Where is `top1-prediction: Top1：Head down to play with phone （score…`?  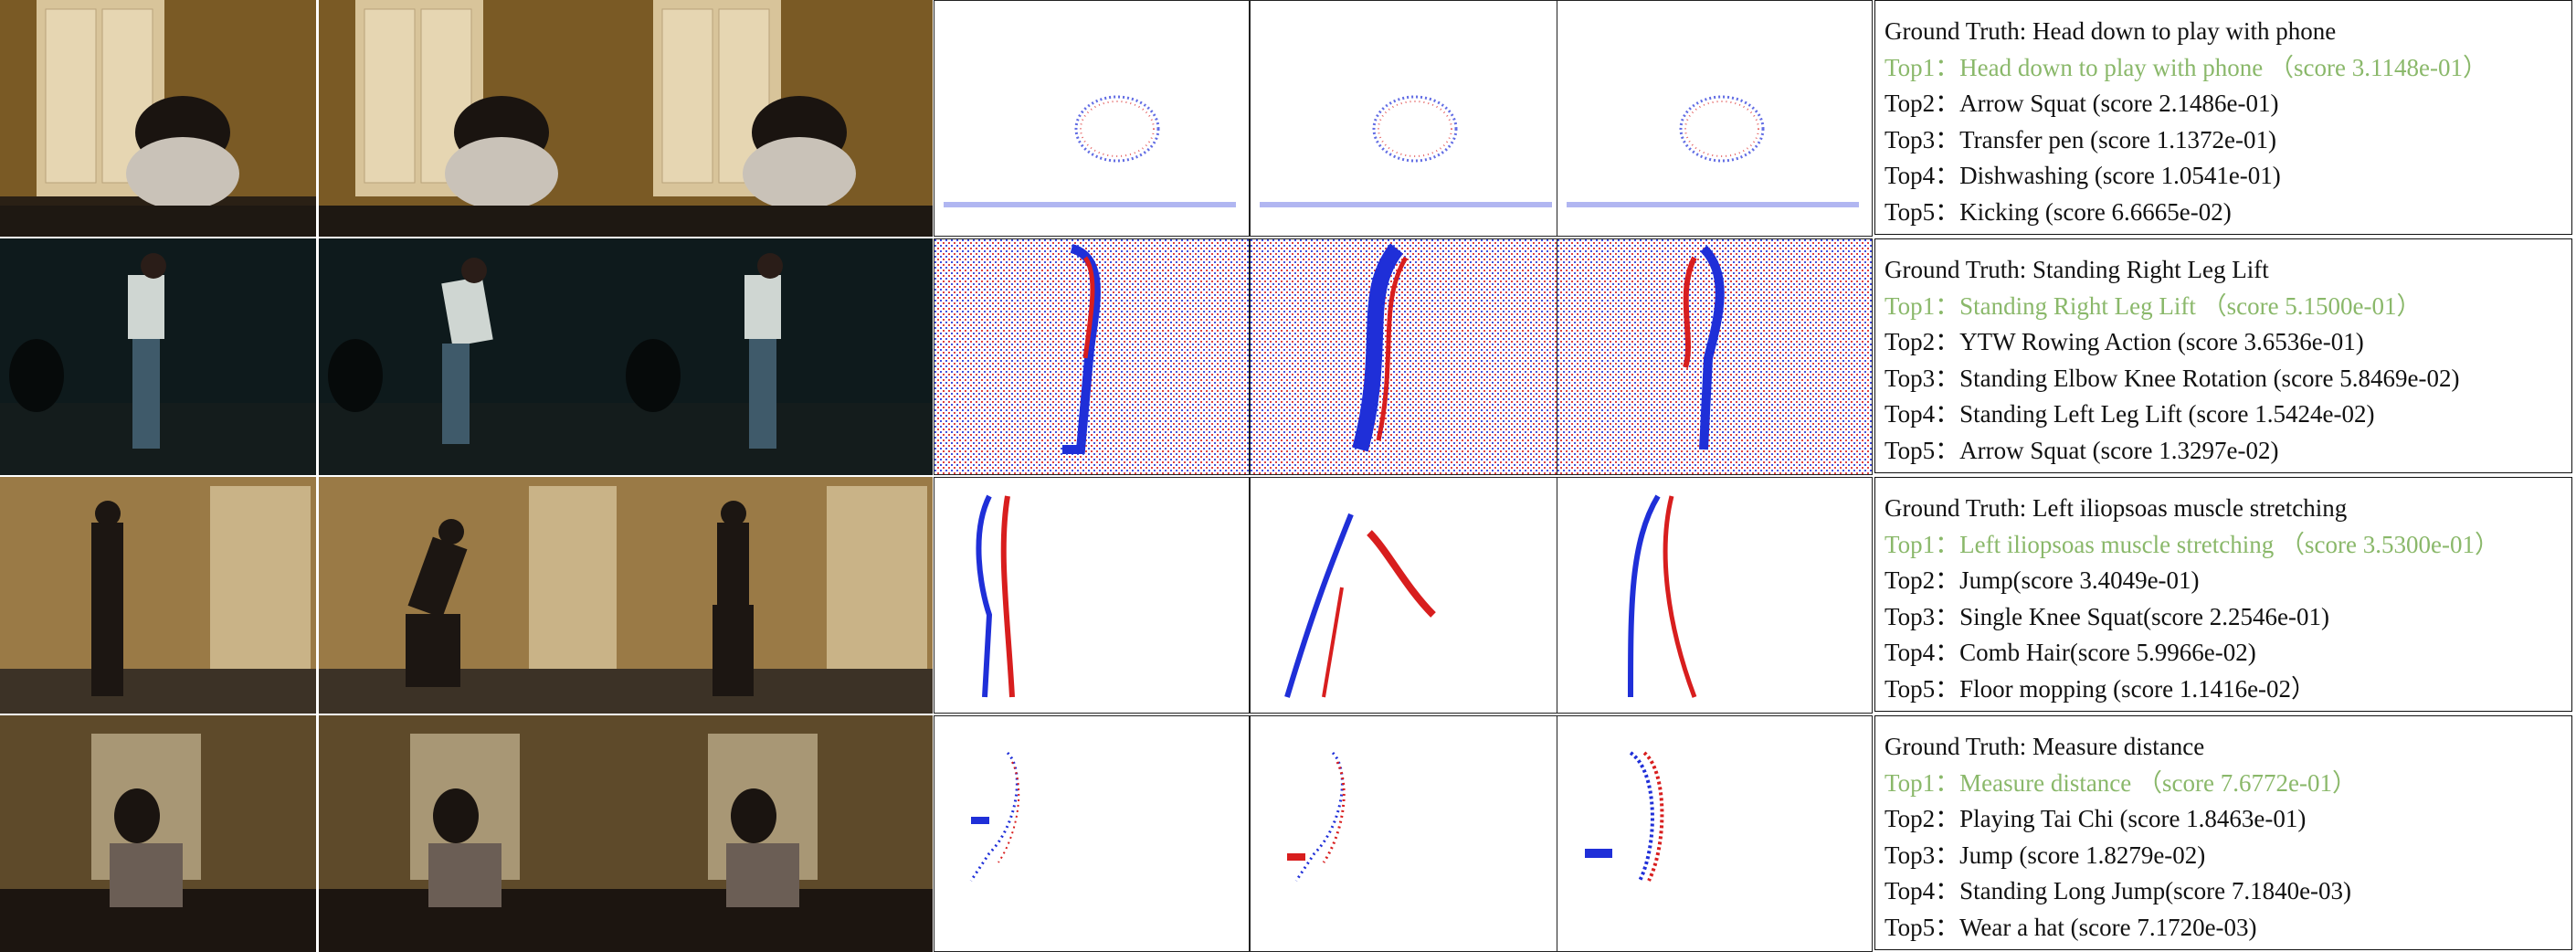
top1-prediction: Top1：Head down to play with phone （score… is located at coordinates (2185, 67).